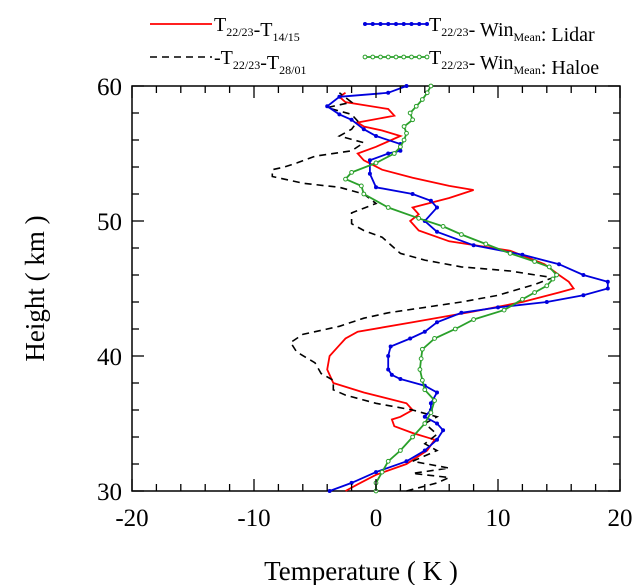 Image resolution: width=635 pixels, height=585 pixels. What do you see at coordinates (361, 570) in the screenshot?
I see `x-axis-label: Temperature ( K )` at bounding box center [361, 570].